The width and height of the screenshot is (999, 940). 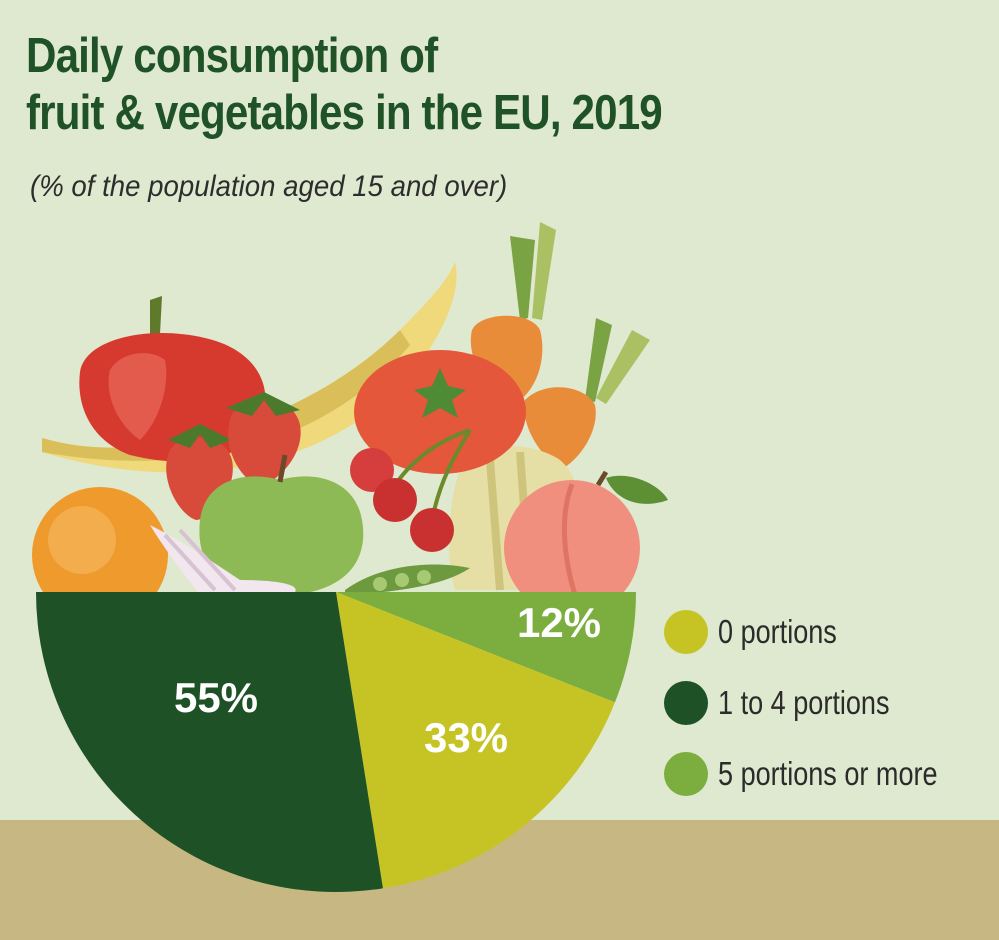 I want to click on legend-item-0-portions: 0 portions, so click(x=825, y=632).